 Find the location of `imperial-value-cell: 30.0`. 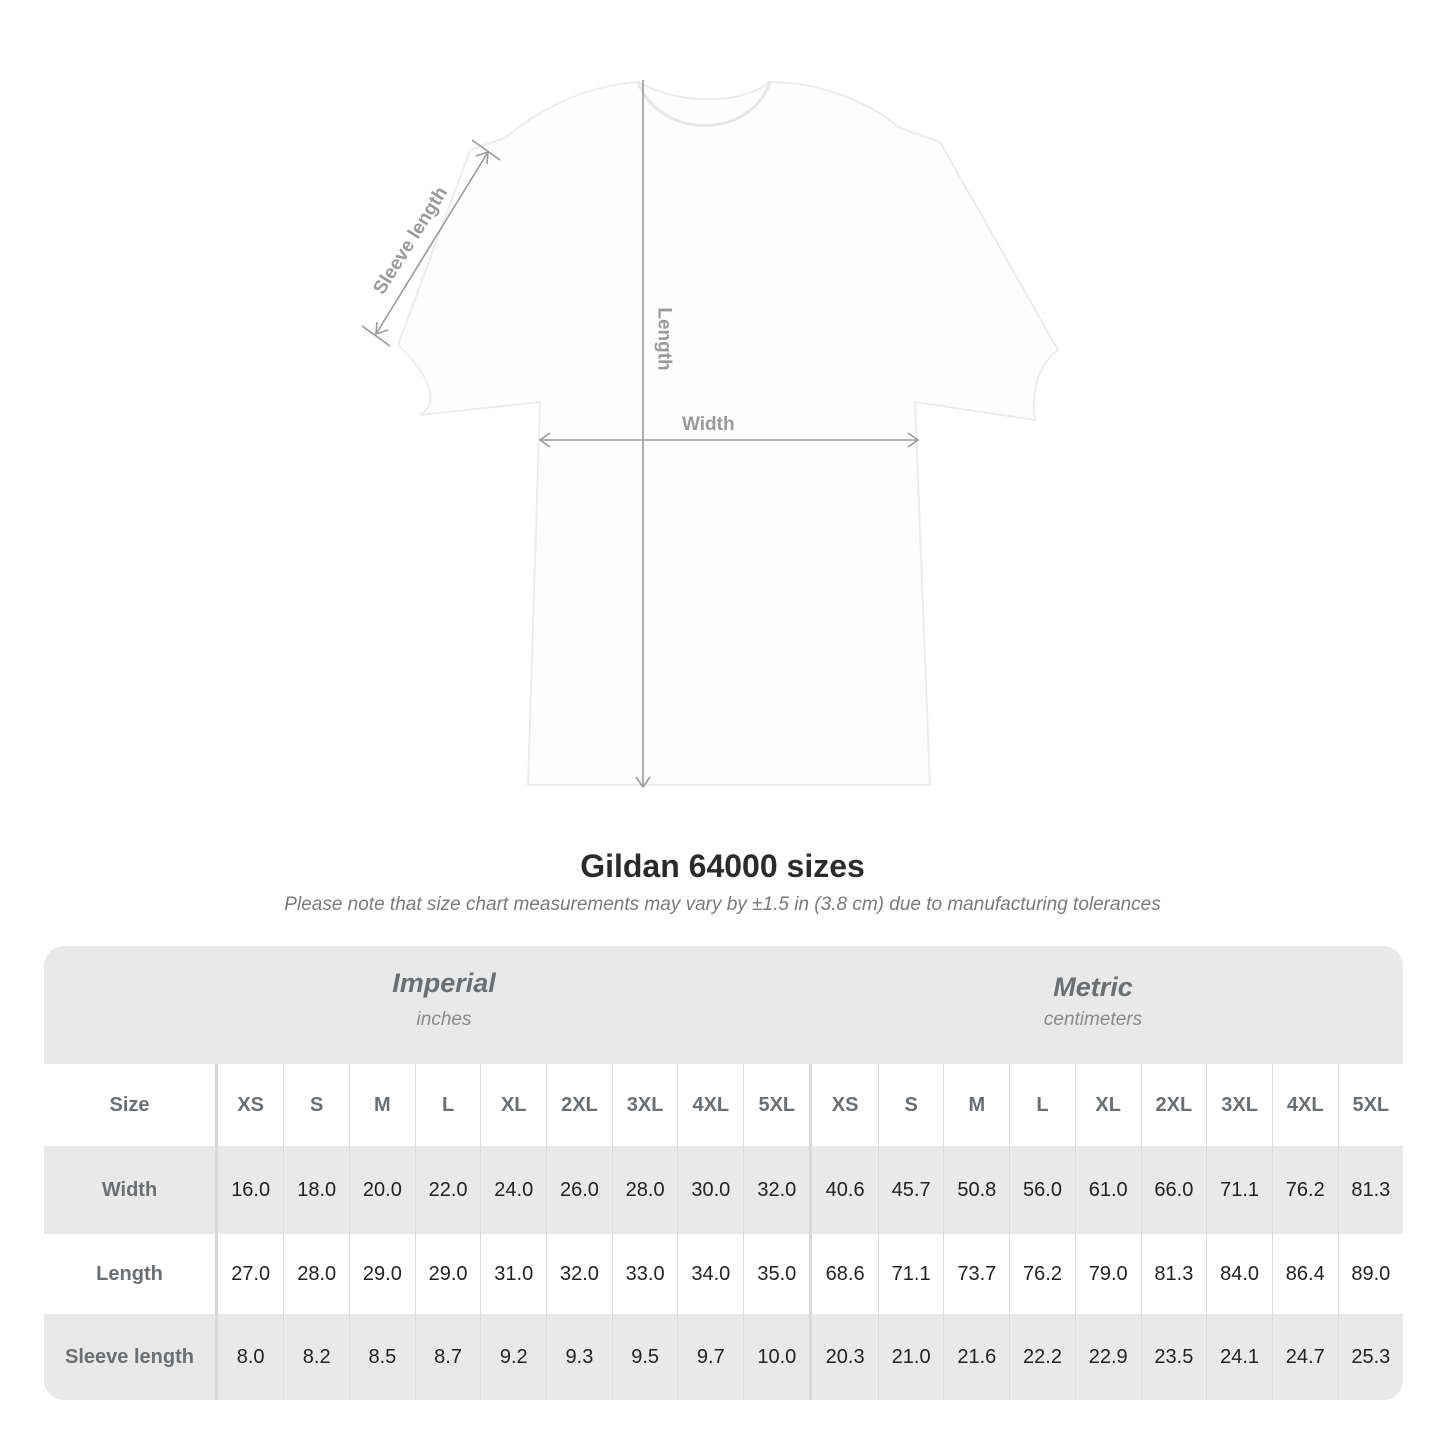

imperial-value-cell: 30.0 is located at coordinates (710, 1190).